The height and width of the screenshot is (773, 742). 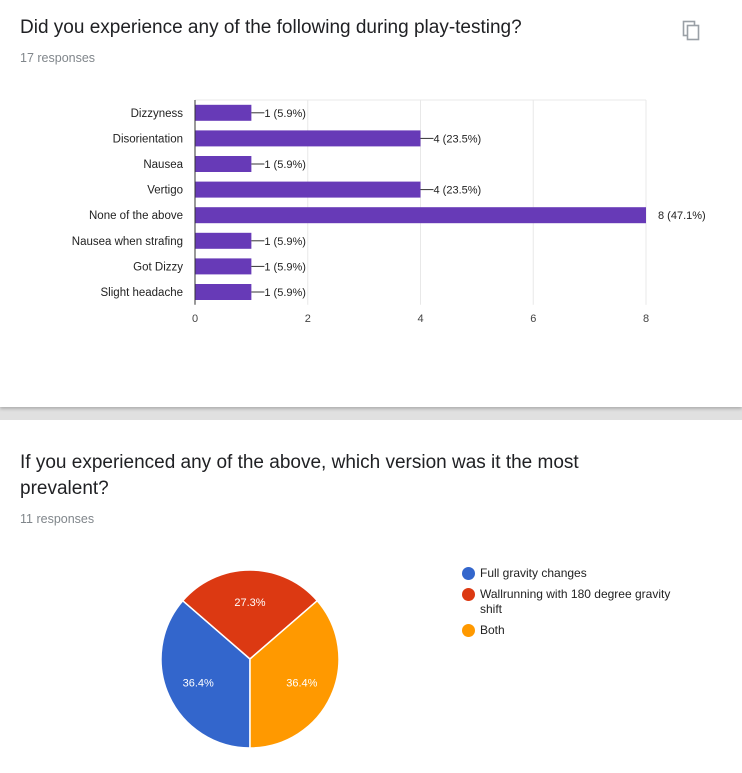 What do you see at coordinates (249, 603) in the screenshot?
I see `slice-label: 27.3%` at bounding box center [249, 603].